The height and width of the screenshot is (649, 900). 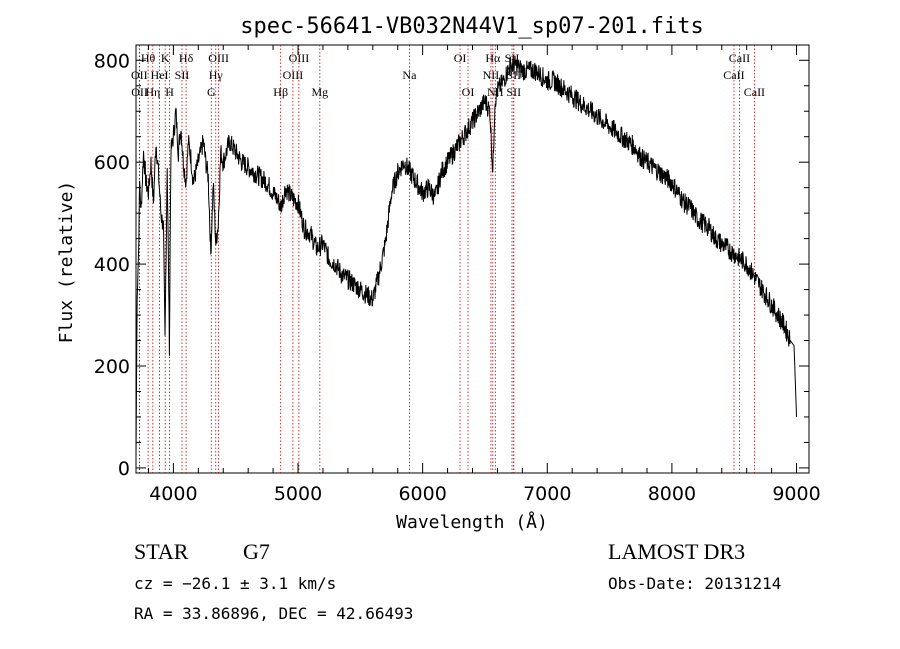 I want to click on object-subclass: G7, so click(x=256, y=551).